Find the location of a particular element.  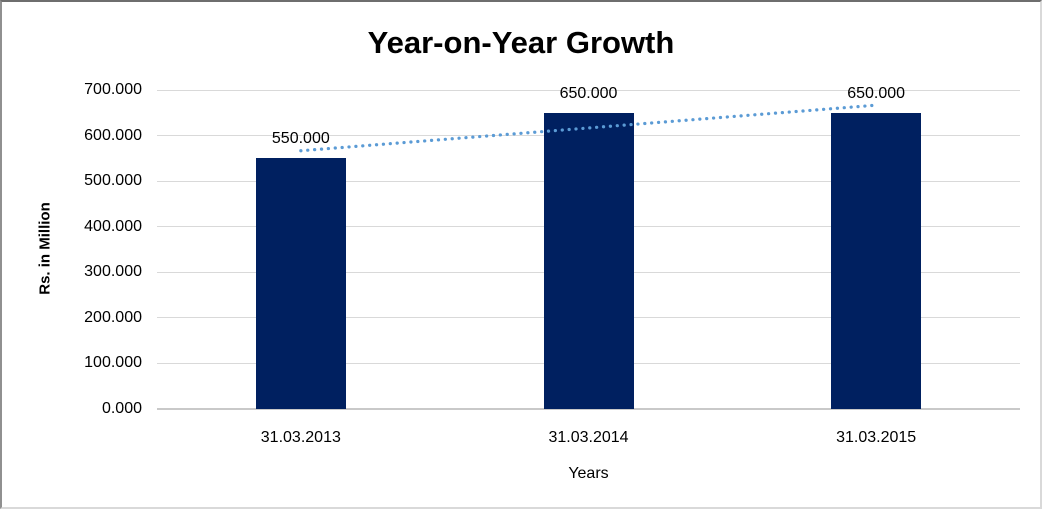

trendline-path is located at coordinates (588, 128).